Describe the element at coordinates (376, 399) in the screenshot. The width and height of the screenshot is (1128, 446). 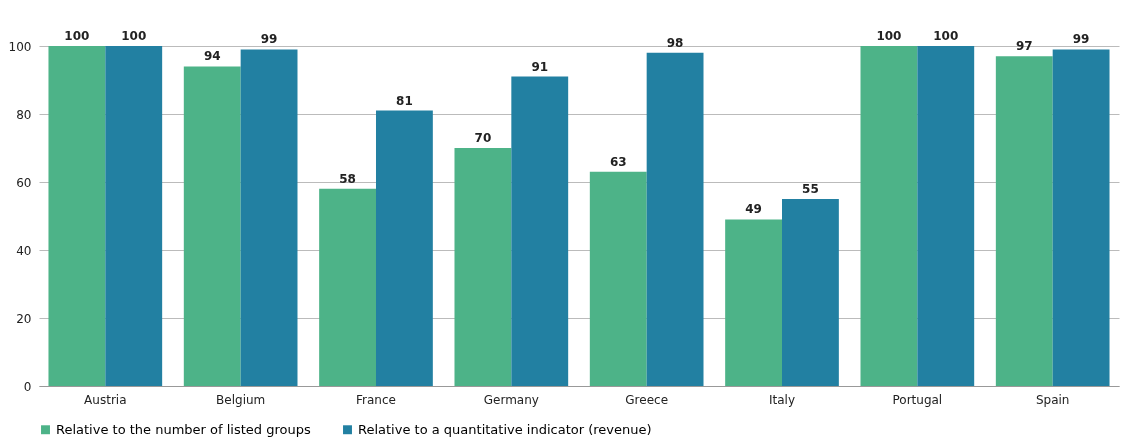
I see `x-tick-label: France` at that location.